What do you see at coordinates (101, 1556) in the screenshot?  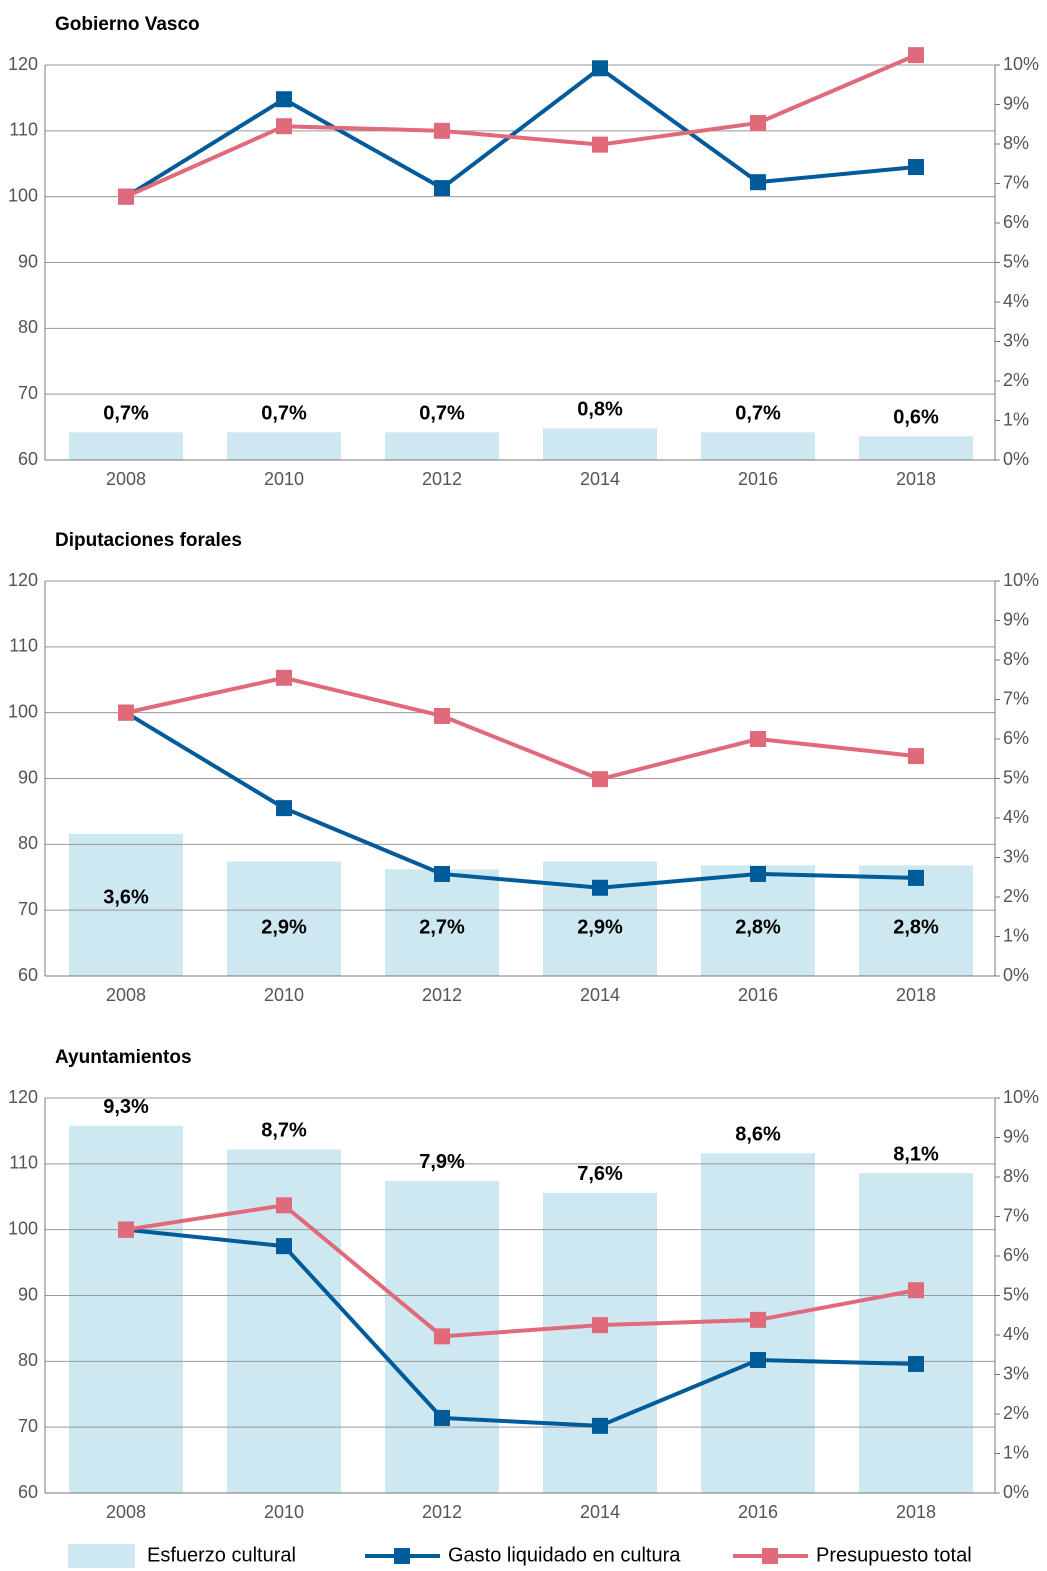 I see `legend-swatch` at bounding box center [101, 1556].